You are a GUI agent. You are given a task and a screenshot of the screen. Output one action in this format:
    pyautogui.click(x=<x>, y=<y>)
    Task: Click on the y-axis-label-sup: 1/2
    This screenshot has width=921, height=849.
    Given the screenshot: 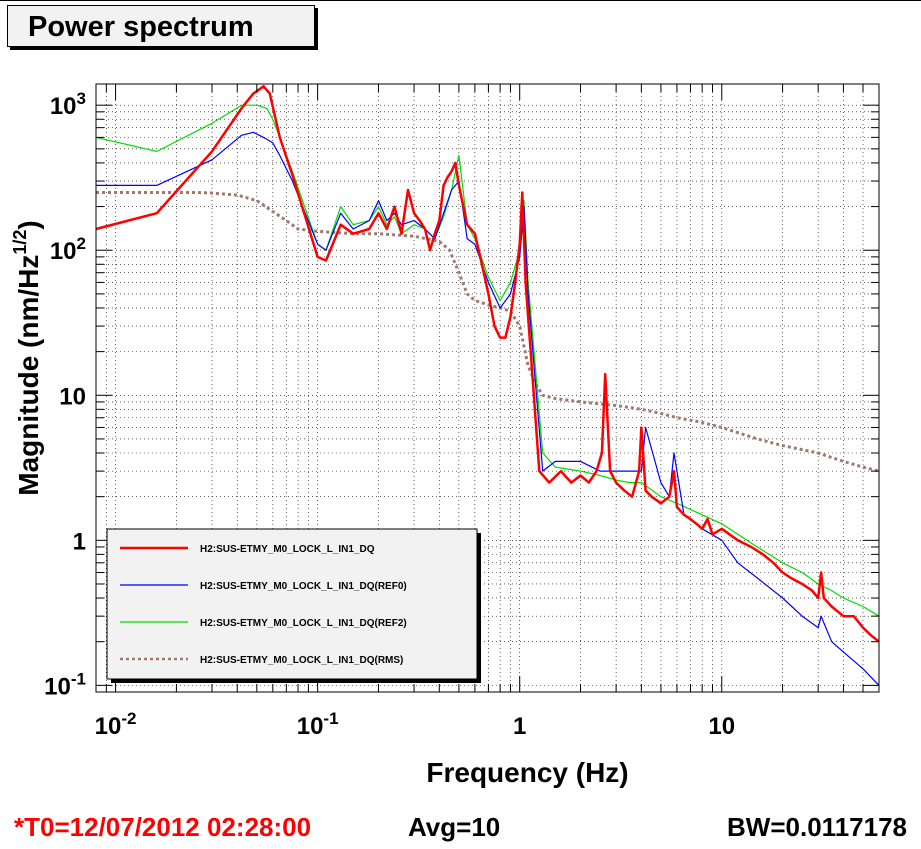 What is the action you would take?
    pyautogui.click(x=20, y=242)
    